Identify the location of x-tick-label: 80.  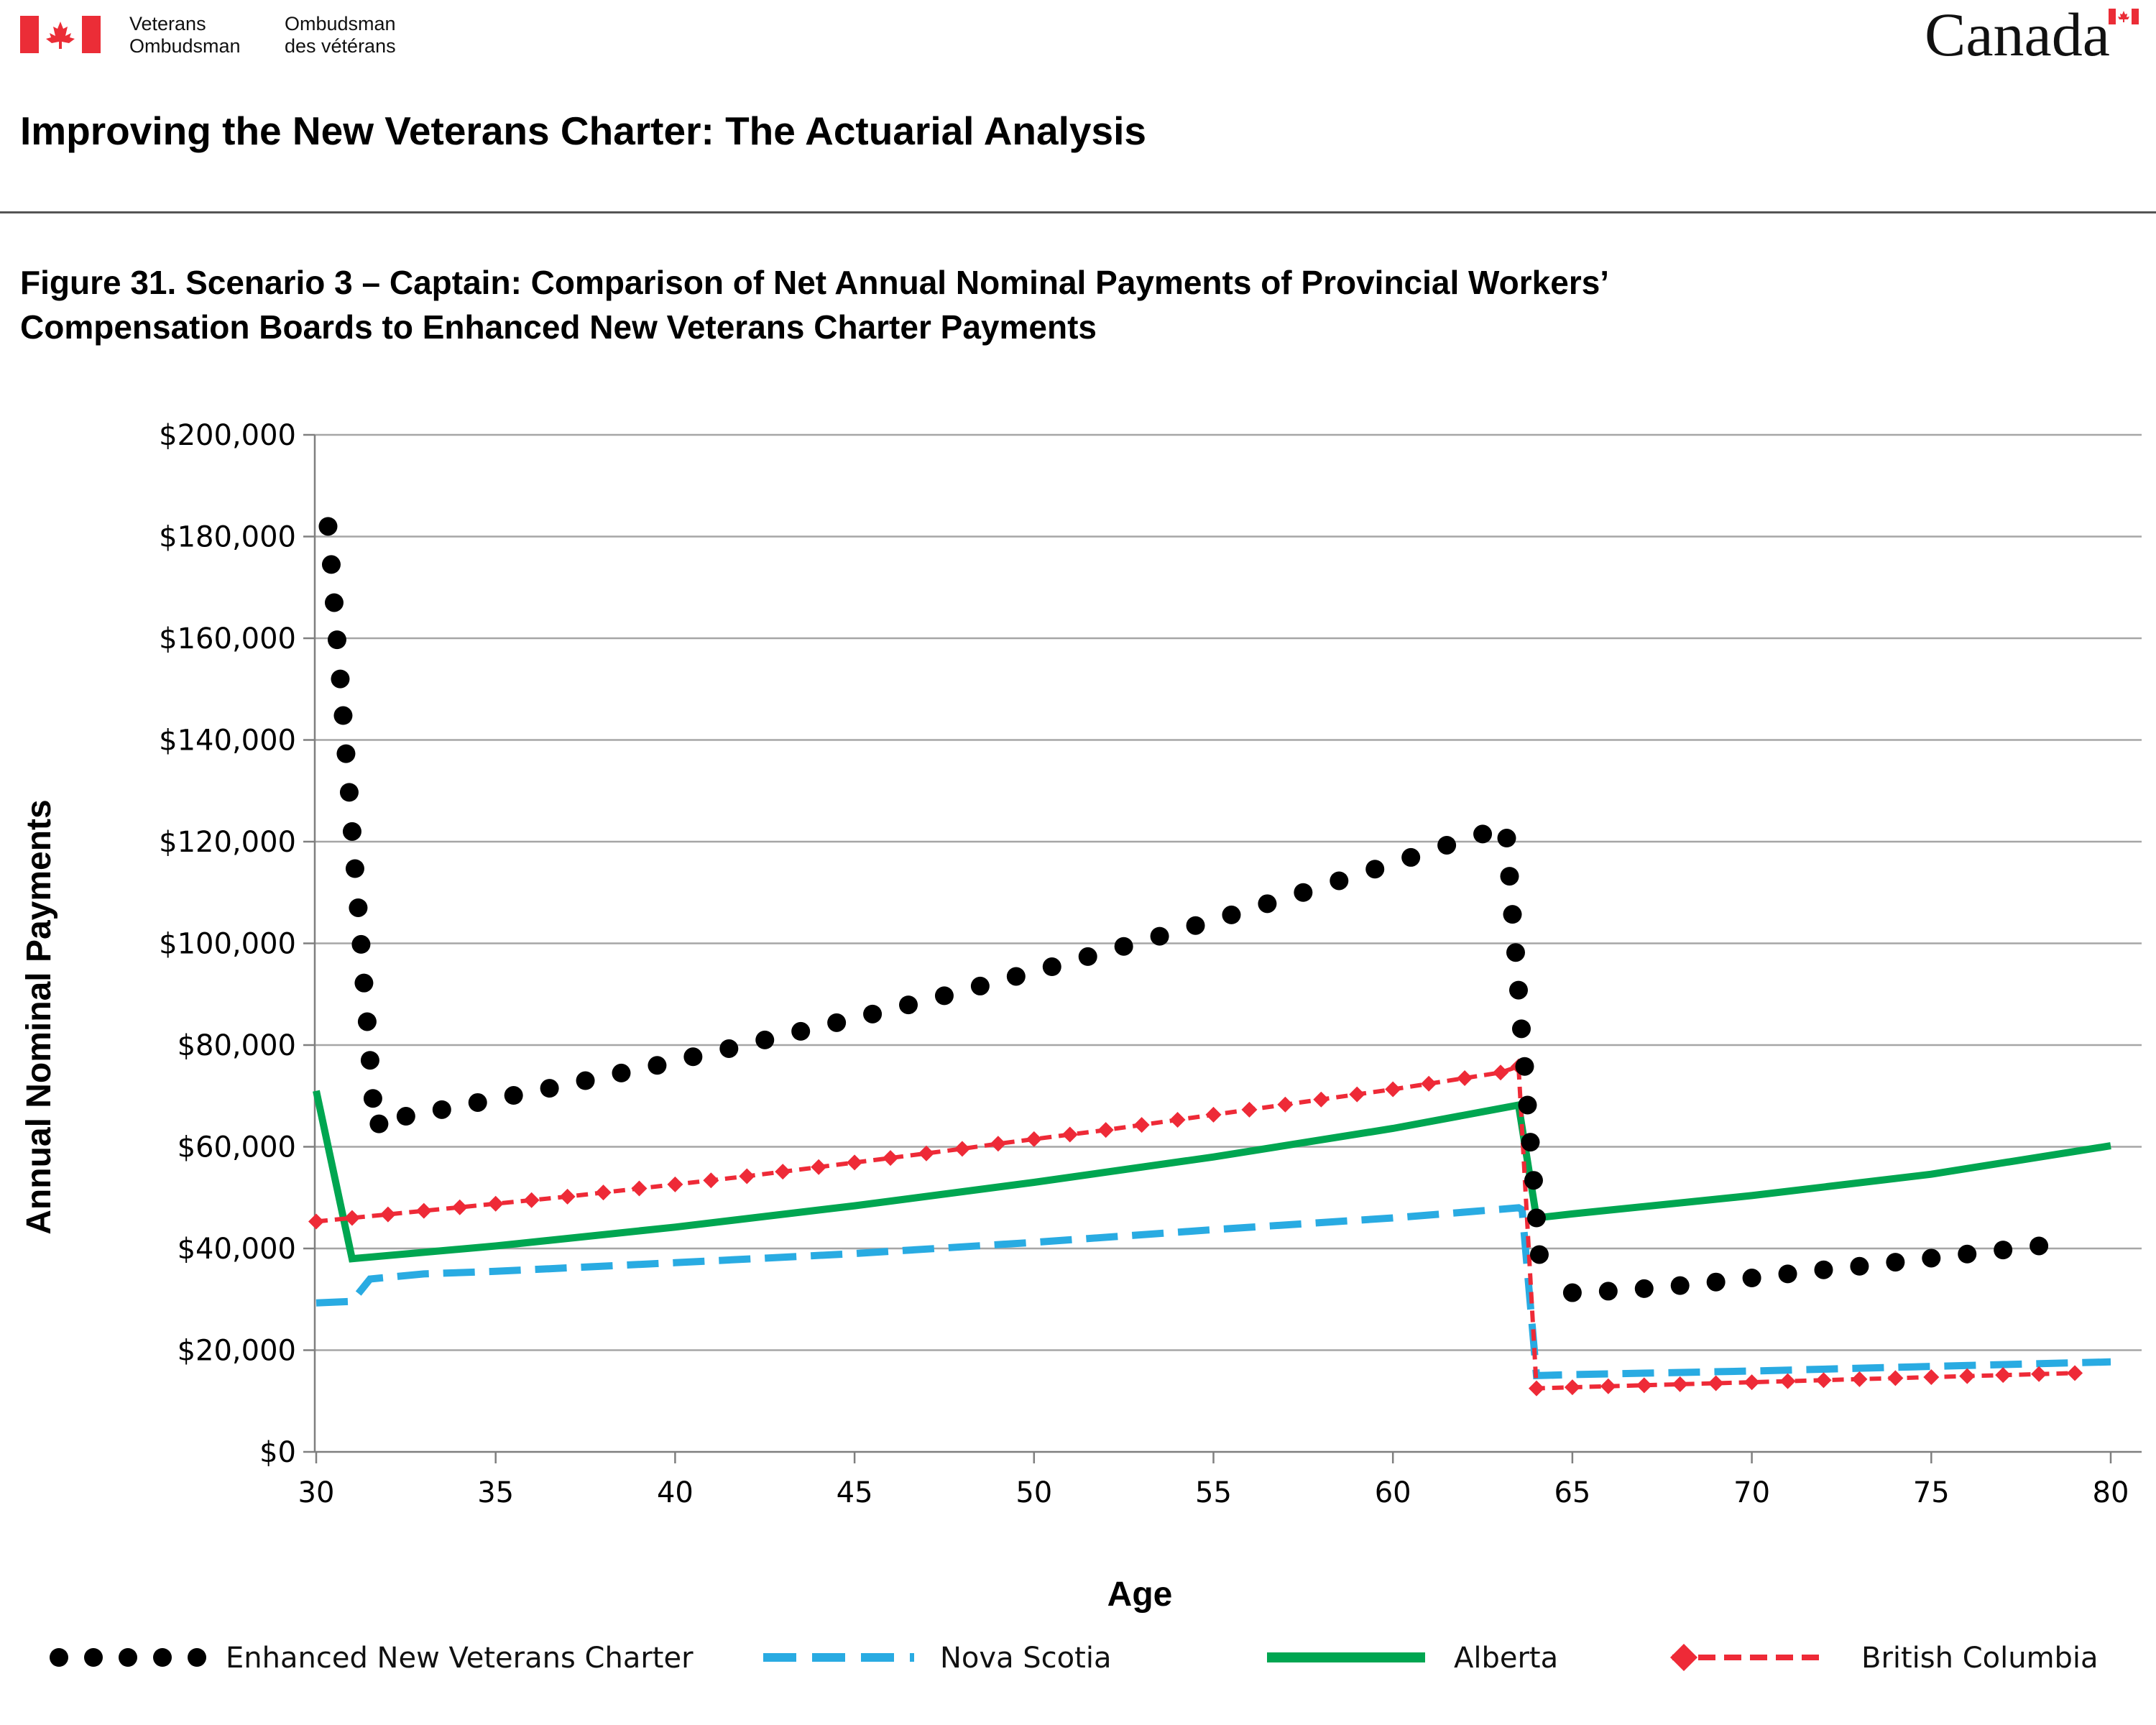
(2111, 1492).